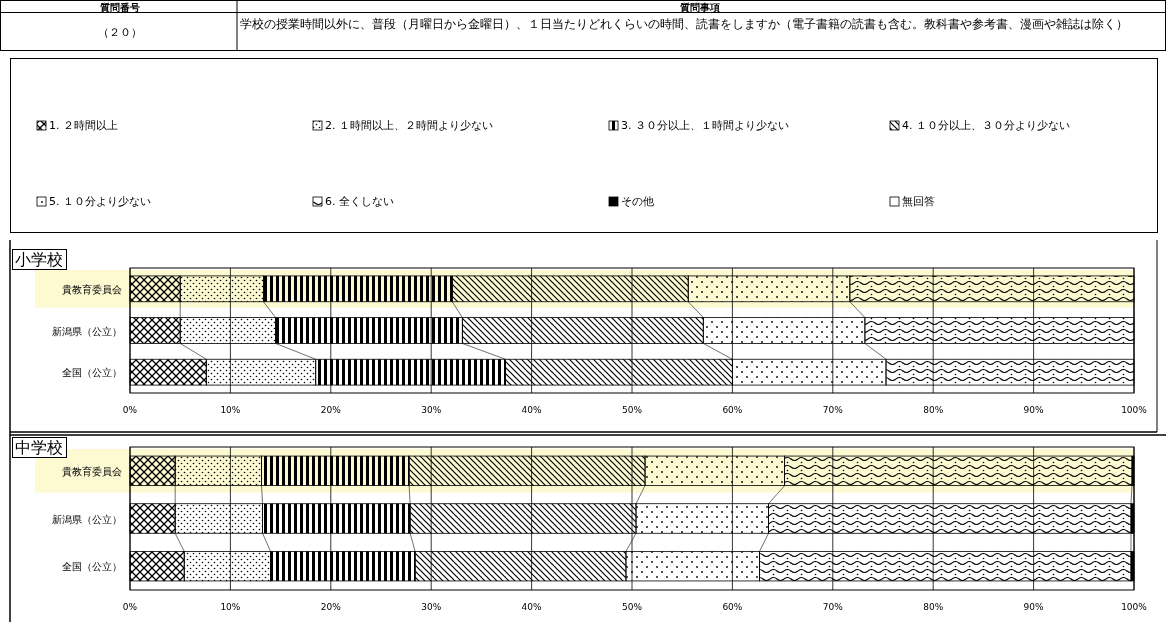 The image size is (1166, 622). Describe the element at coordinates (83, 125) in the screenshot. I see `legend-label: 1. ２時間以上` at that location.